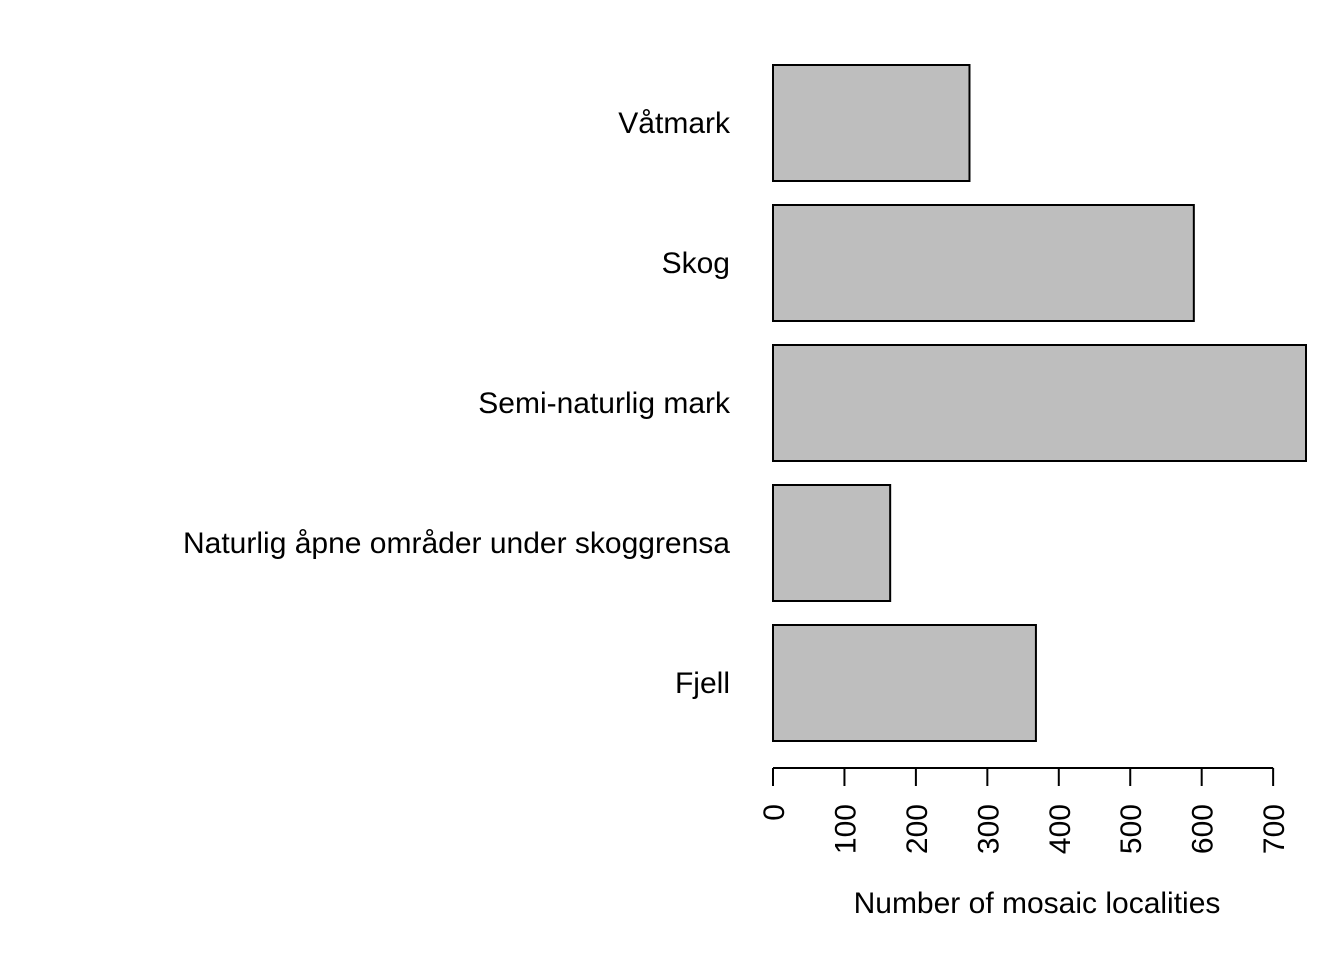 Image resolution: width=1344 pixels, height=960 pixels. Describe the element at coordinates (456, 543) in the screenshot. I see `category-label-naturlig-apne-omrader-under-skoggrensa: Naturlig åpne områder under skoggrensa` at that location.